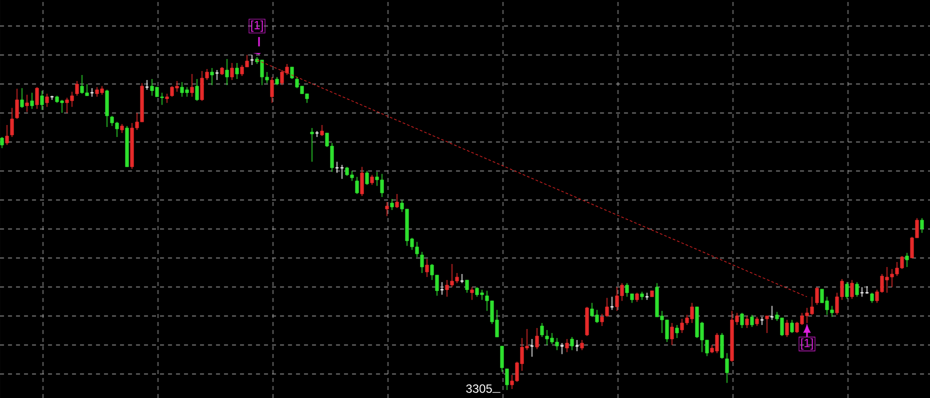 The height and width of the screenshot is (398, 930). What do you see at coordinates (807, 344) in the screenshot?
I see `annotation: [1]` at bounding box center [807, 344].